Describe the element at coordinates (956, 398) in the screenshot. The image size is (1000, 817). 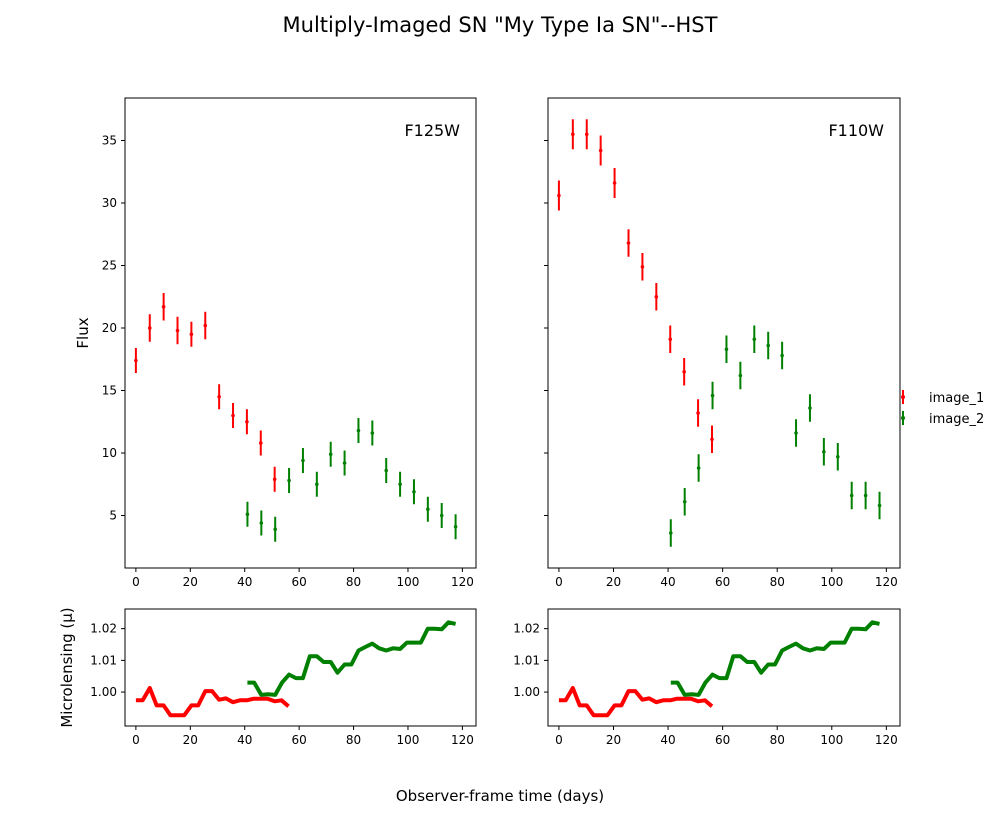
I see `legend-label: image_1` at that location.